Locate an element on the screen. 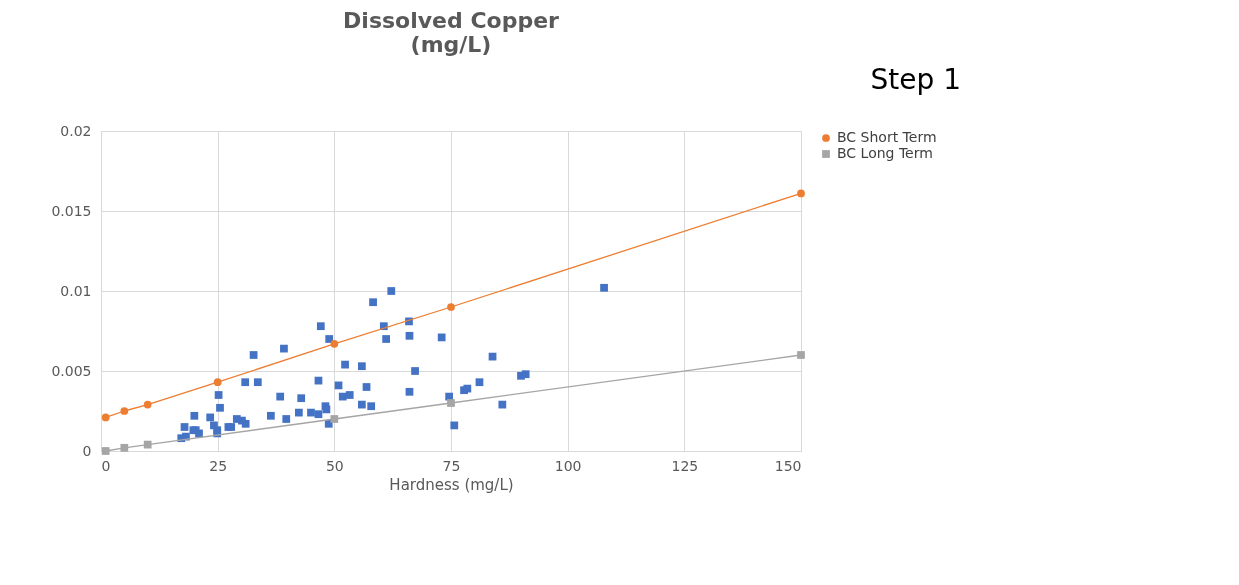 Image resolution: width=1239 pixels, height=585 pixels. y-tick-label: 0.015 is located at coordinates (71, 210).